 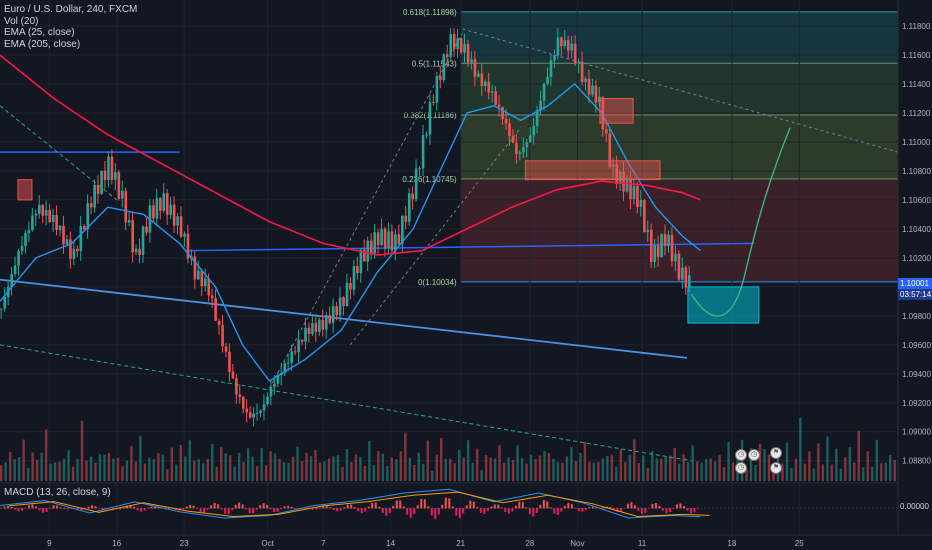 What do you see at coordinates (429, 179) in the screenshot?
I see `fib-level-label: 0.236(1.10745)` at bounding box center [429, 179].